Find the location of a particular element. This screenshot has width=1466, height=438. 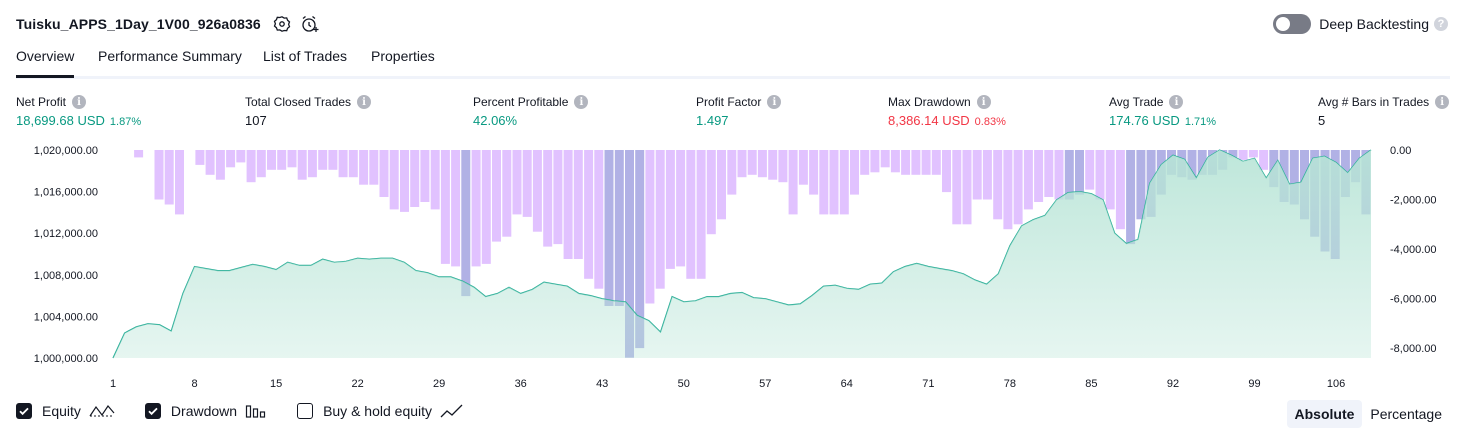

metric-value: 1.497 is located at coordinates (712, 120).